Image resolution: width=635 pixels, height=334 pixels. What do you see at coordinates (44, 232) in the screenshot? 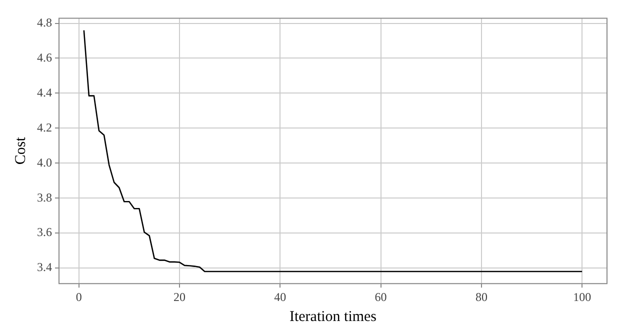
I see `y-tick-label: 3.6` at bounding box center [44, 232].